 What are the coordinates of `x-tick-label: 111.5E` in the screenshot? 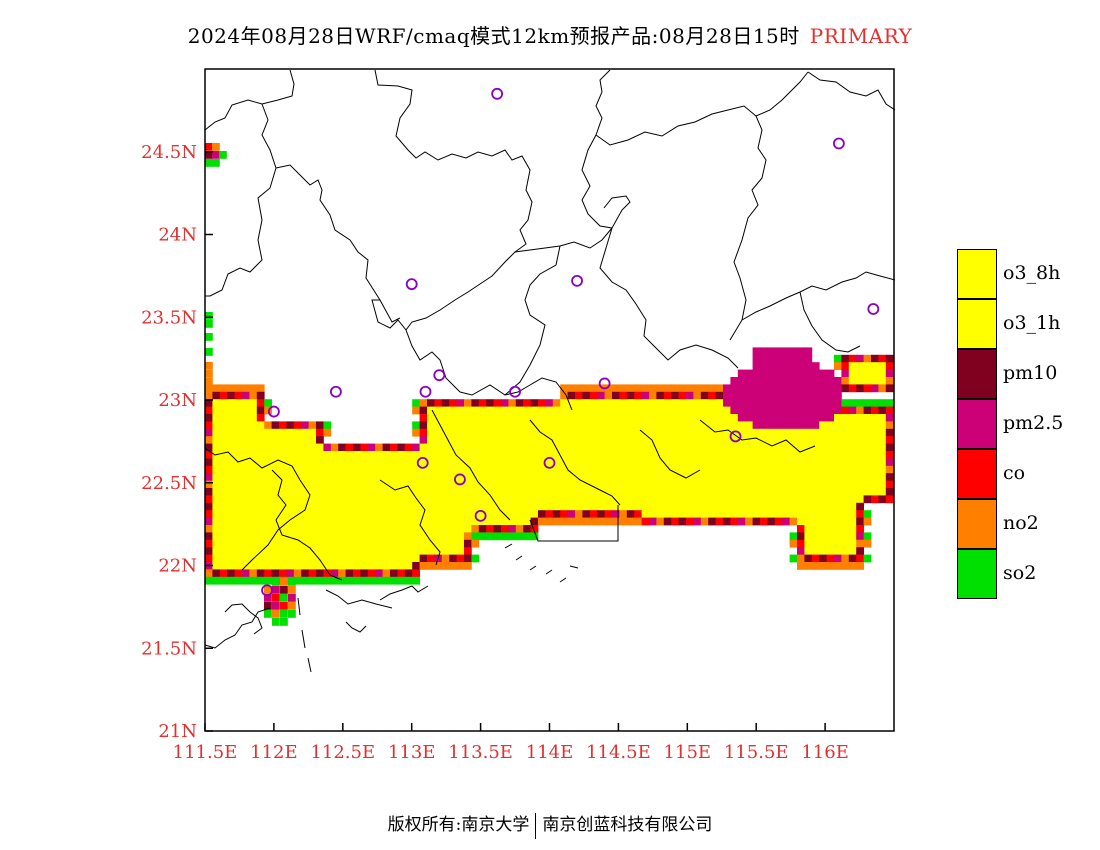 It's located at (205, 752).